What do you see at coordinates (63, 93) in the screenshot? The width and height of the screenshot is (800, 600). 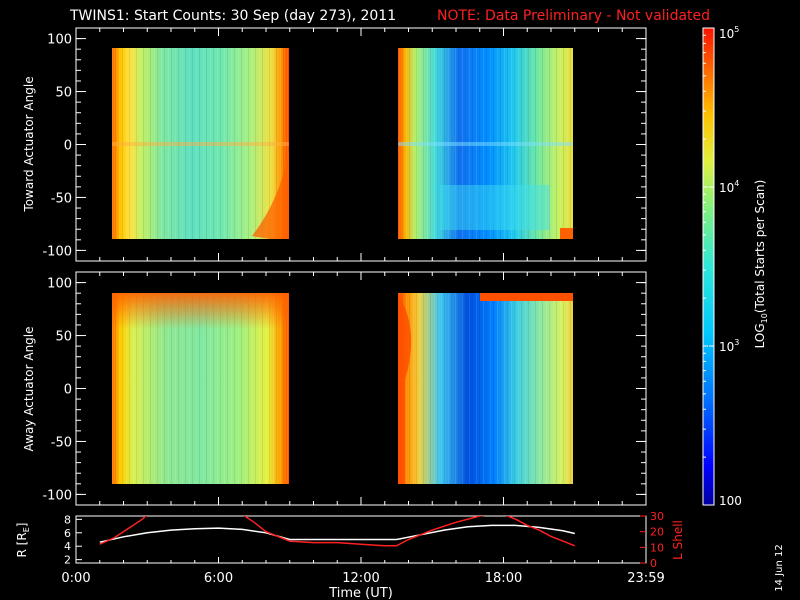 I see `toward-ytick-label: 50` at bounding box center [63, 93].